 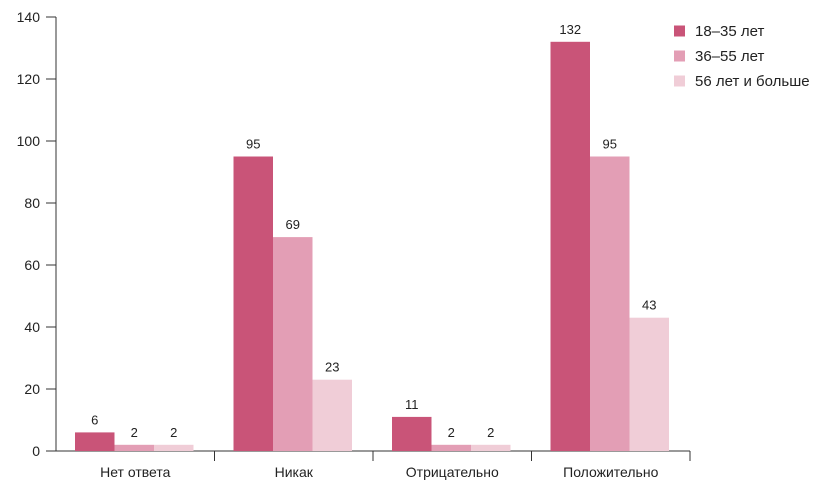 What do you see at coordinates (36, 451) in the screenshot?
I see `y-tick-label: 0` at bounding box center [36, 451].